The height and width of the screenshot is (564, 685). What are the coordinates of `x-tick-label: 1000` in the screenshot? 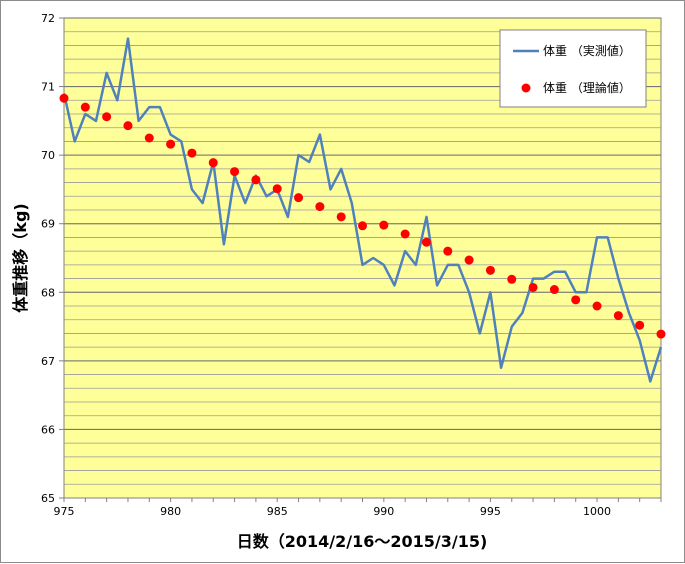 It's located at (597, 511).